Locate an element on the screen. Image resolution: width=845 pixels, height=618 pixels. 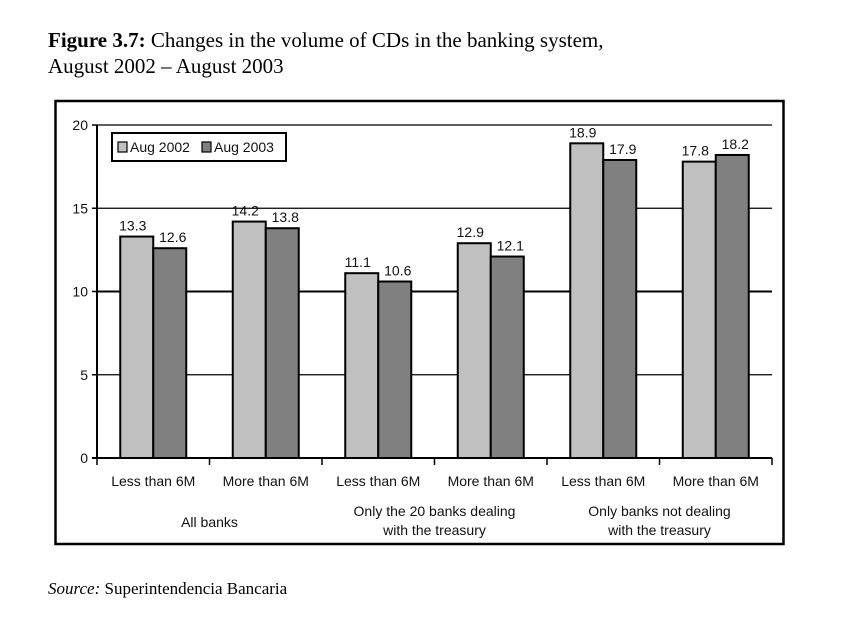
source-text: Superintendencia Bancaria is located at coordinates (194, 588).